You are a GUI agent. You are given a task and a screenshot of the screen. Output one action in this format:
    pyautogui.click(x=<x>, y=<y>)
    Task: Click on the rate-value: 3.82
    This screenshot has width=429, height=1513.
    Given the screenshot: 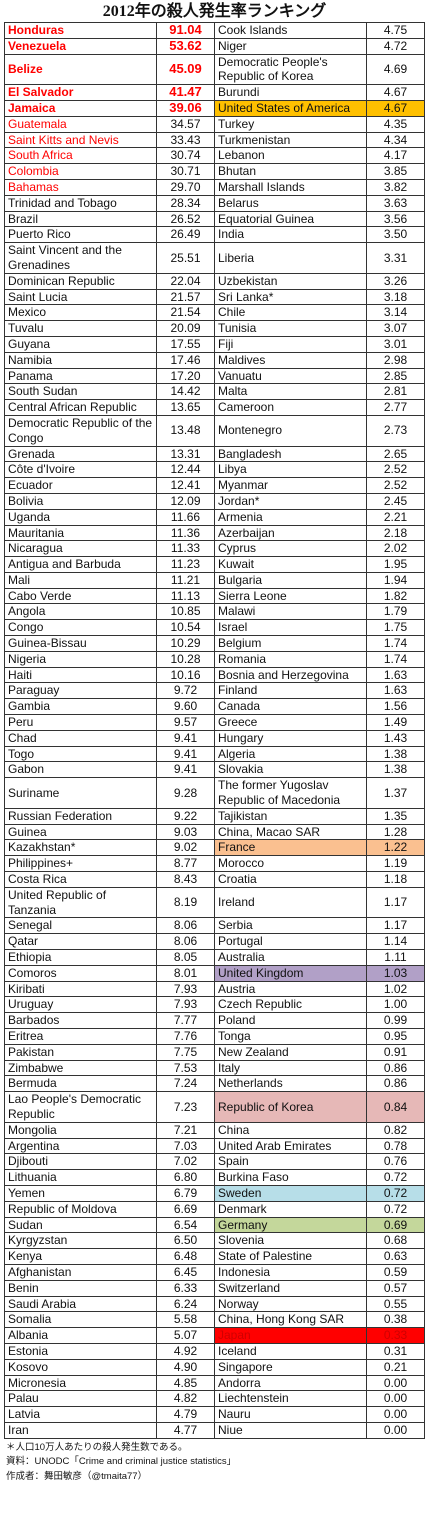 What is the action you would take?
    pyautogui.click(x=395, y=187)
    